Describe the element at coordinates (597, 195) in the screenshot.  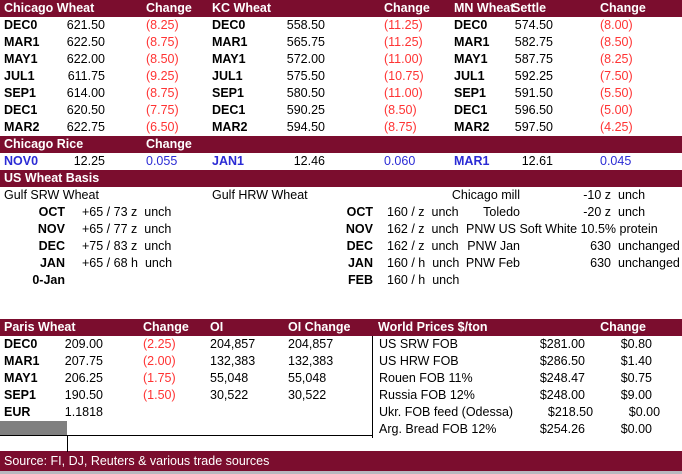
I see `basis-quote: -10 z` at that location.